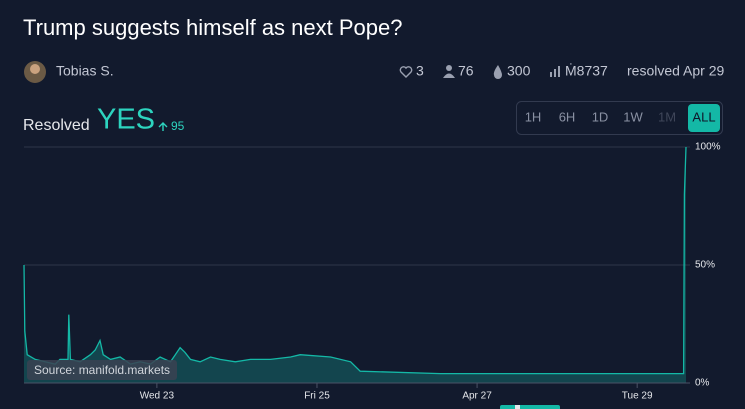 This screenshot has width=745, height=409. What do you see at coordinates (449, 75) in the screenshot?
I see `traders-icon-body` at bounding box center [449, 75].